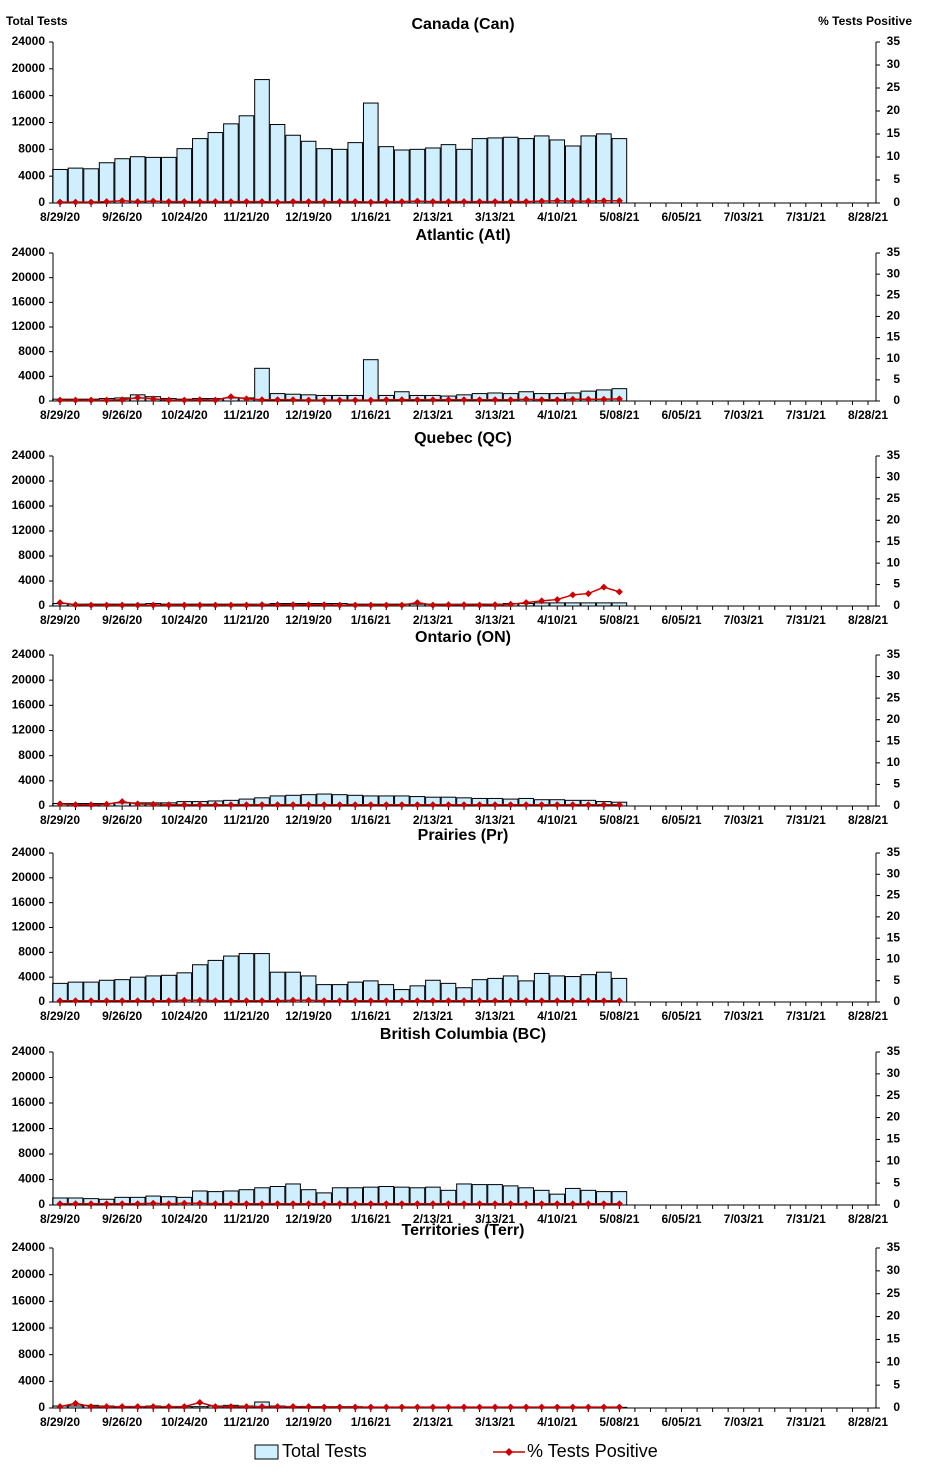  Describe the element at coordinates (371, 1016) in the screenshot. I see `x-tick-label: 1/16/21` at that location.